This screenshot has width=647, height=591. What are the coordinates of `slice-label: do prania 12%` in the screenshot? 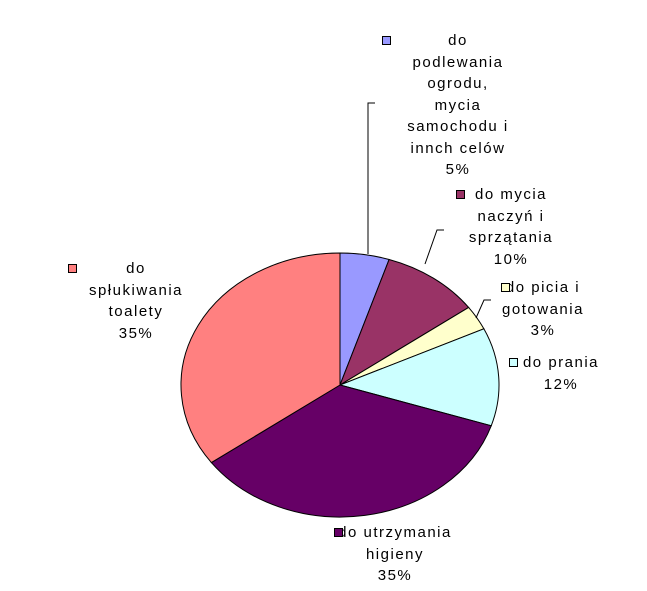 It's located at (561, 373).